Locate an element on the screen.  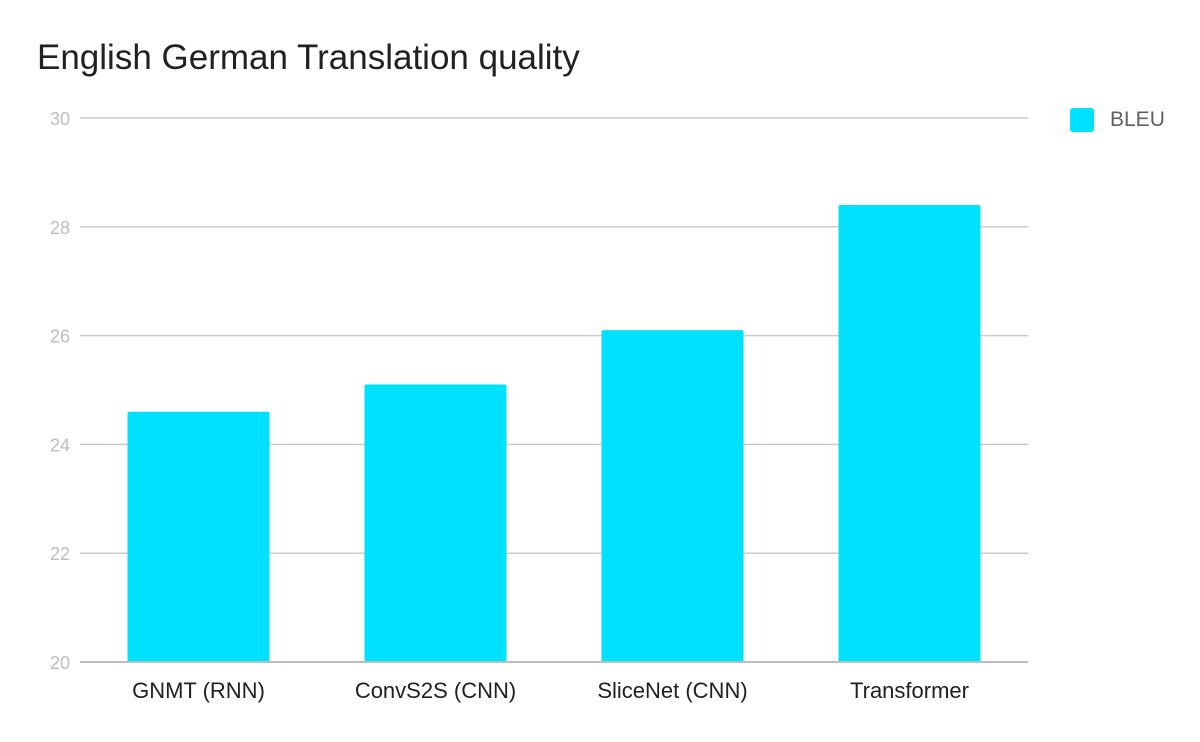
x-tick-label: SliceNet (CNN) is located at coordinates (672, 690).